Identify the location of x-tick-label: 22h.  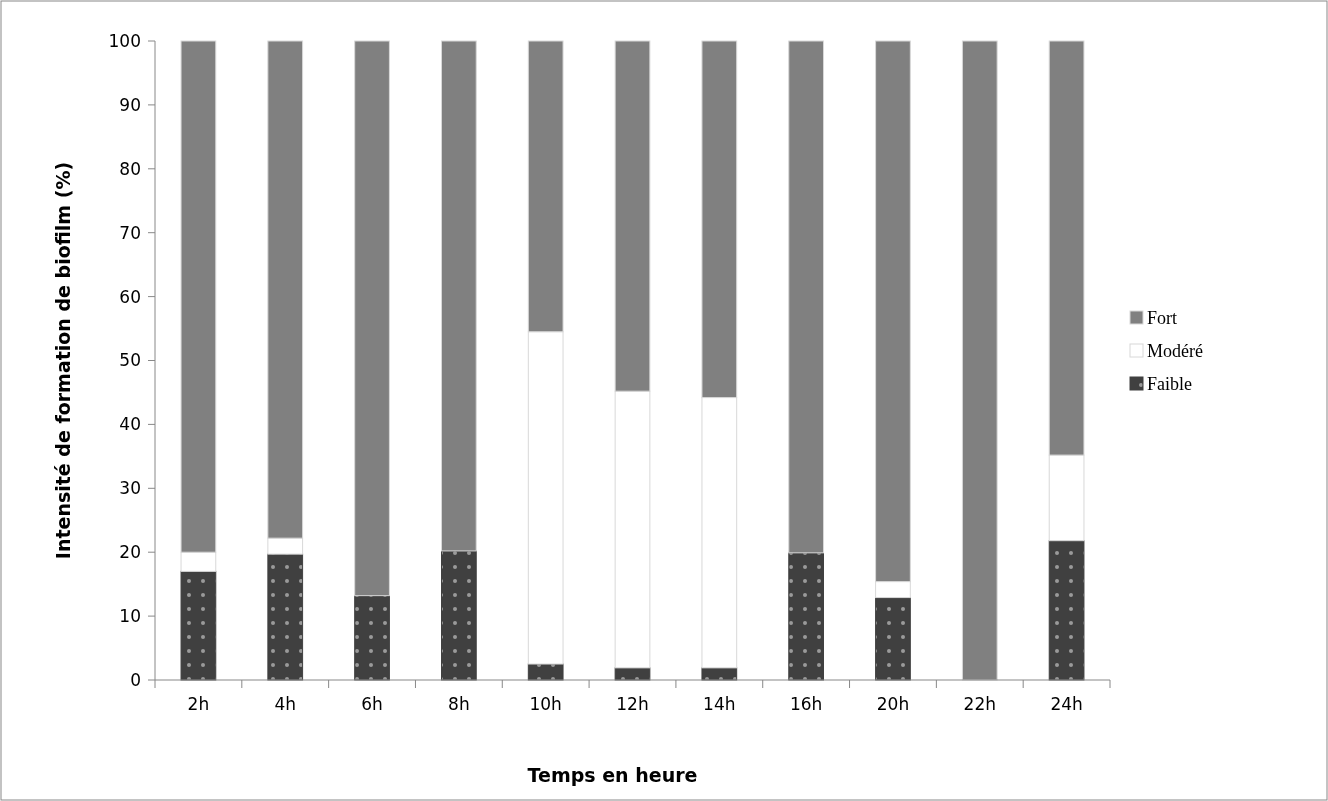
(979, 704).